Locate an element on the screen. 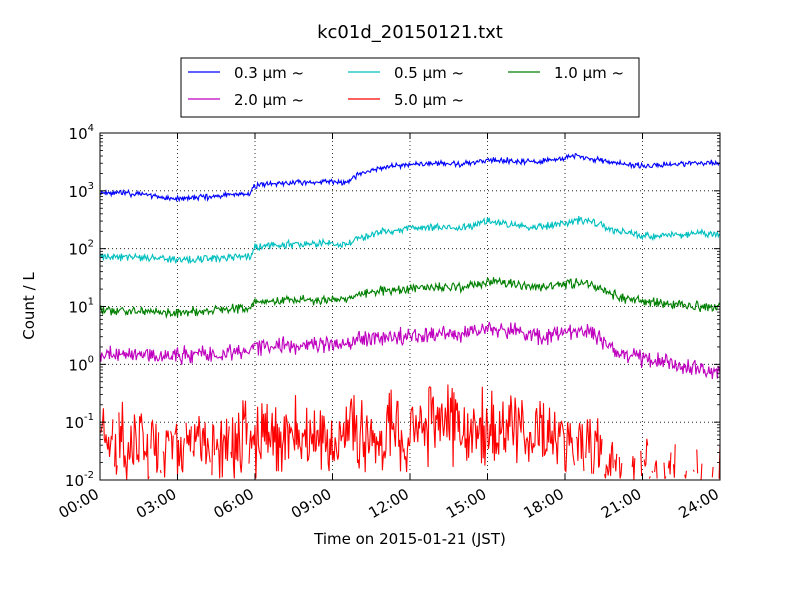  x-tick-label: 24:00 is located at coordinates (699, 503).